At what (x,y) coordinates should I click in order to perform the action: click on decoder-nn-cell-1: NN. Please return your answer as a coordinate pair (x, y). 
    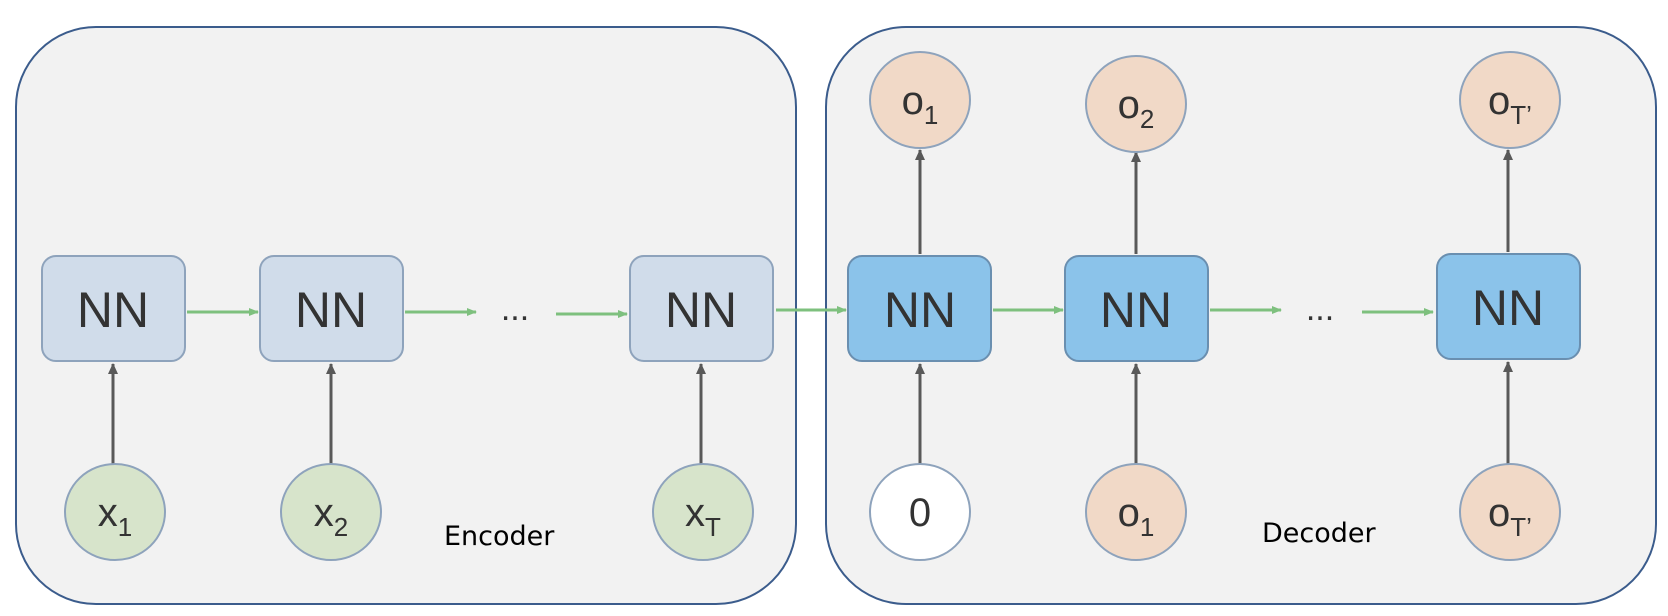
    Looking at the image, I should click on (919, 308).